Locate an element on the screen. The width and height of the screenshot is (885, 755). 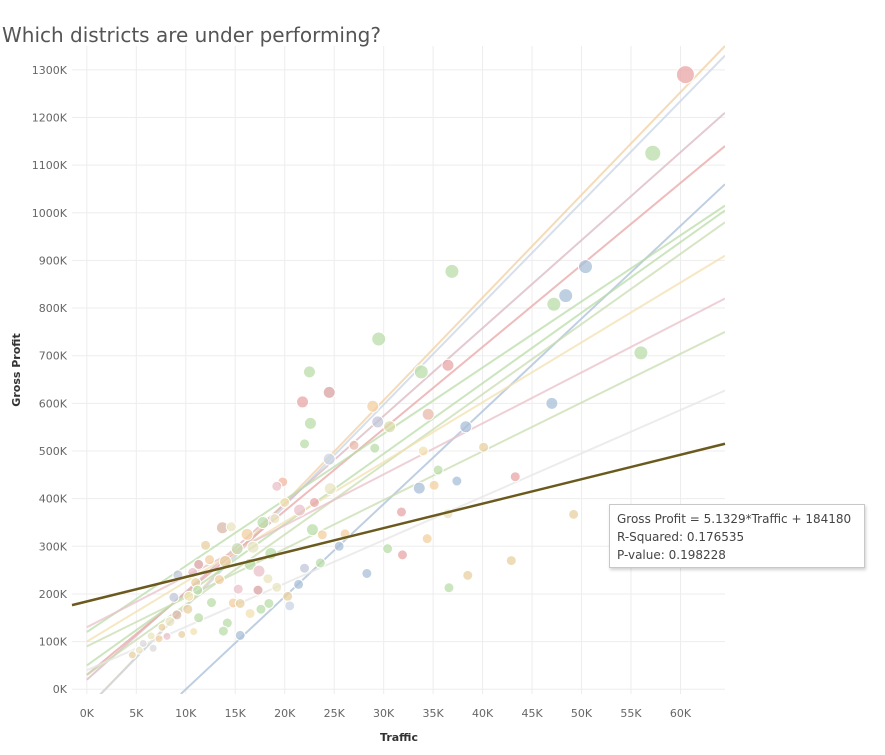
y-tick-label: 700K is located at coordinates (53, 356).